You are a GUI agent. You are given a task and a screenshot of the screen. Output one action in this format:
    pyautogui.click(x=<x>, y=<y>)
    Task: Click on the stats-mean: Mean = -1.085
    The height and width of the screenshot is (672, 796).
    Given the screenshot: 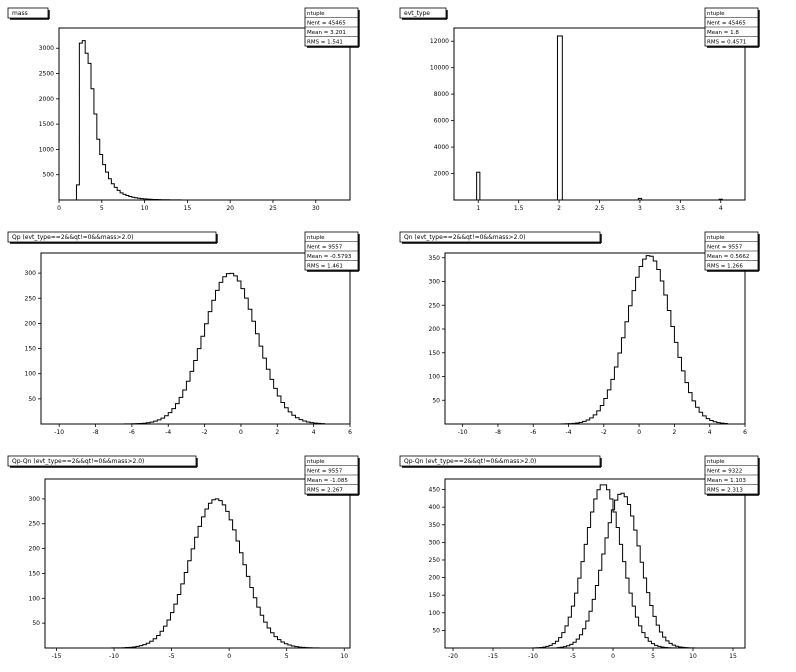 What is the action you would take?
    pyautogui.click(x=327, y=481)
    